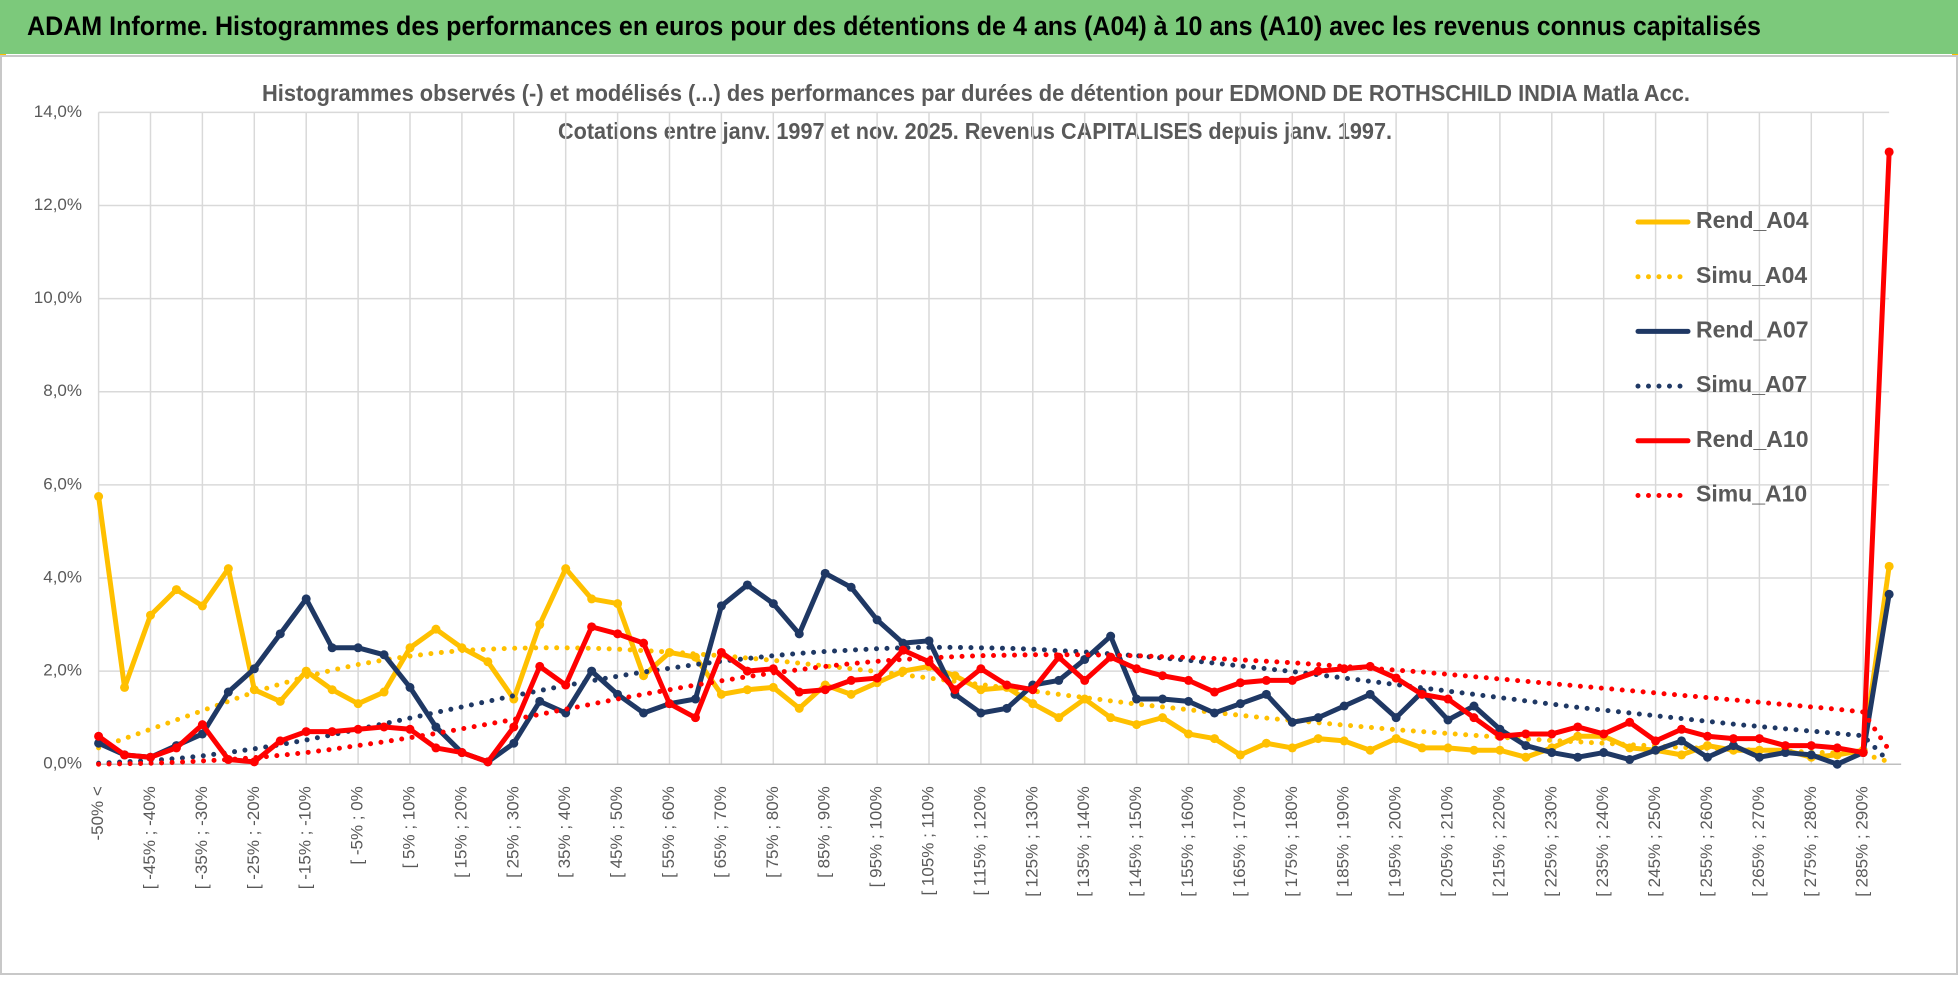  I want to click on x-tick-label: [ 125% ; 130%, so click(1031, 841).